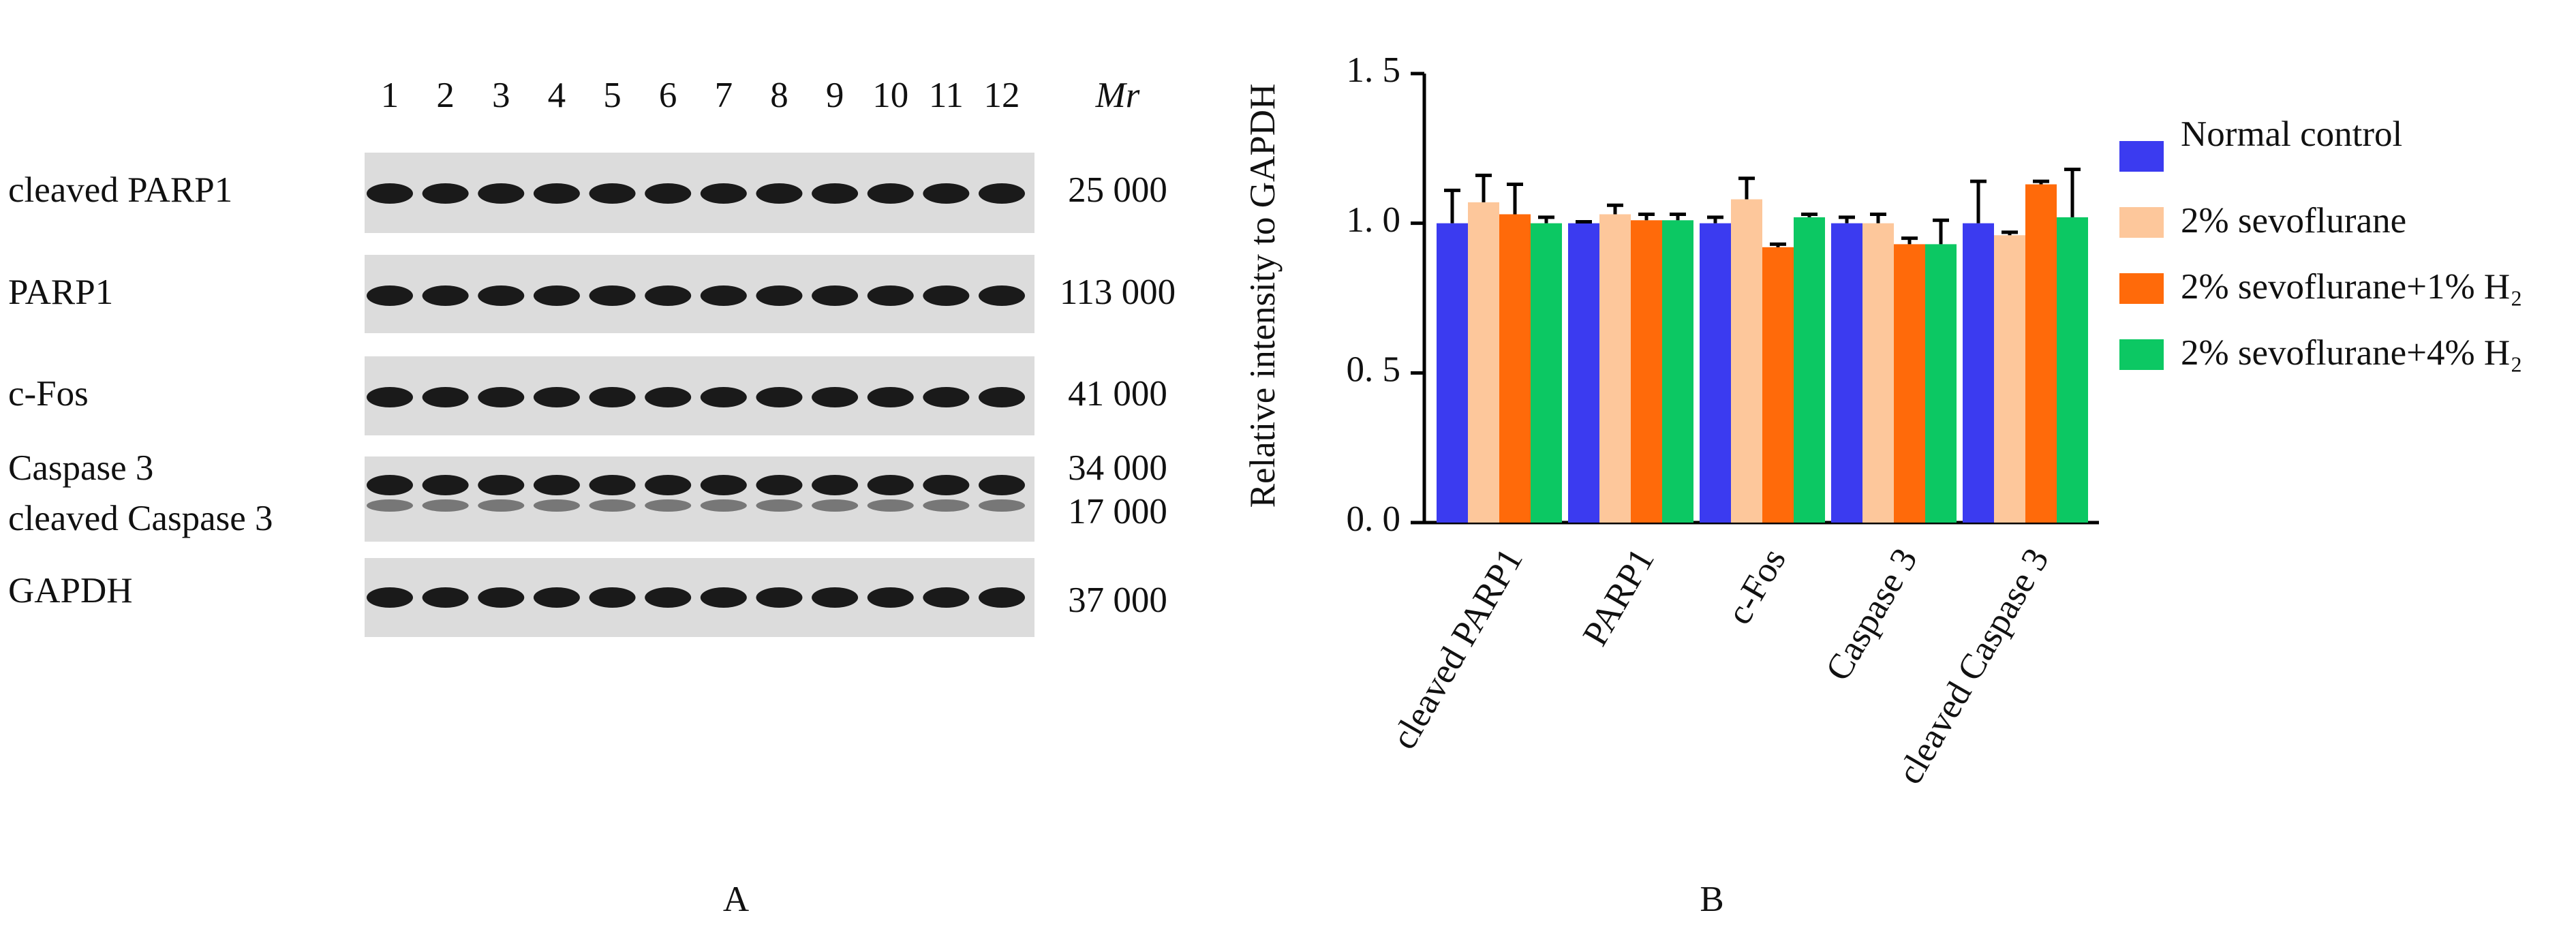 The height and width of the screenshot is (945, 2576). What do you see at coordinates (70, 590) in the screenshot?
I see `row-label: GAPDH` at bounding box center [70, 590].